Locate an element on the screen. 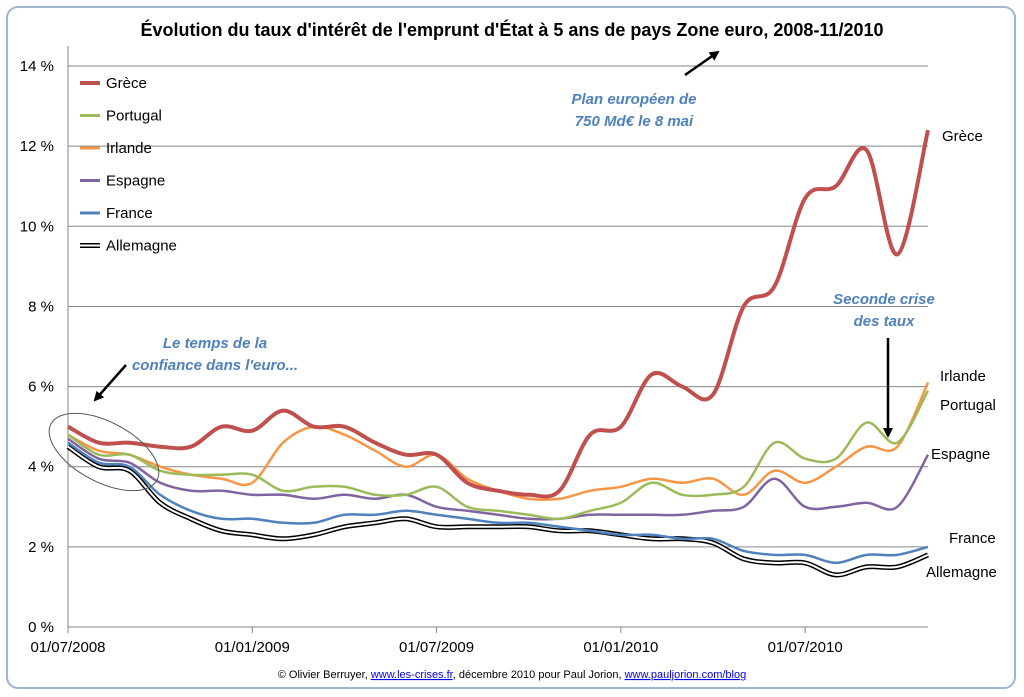 Image resolution: width=1024 pixels, height=697 pixels. legend-label: Irlande is located at coordinates (129, 148).